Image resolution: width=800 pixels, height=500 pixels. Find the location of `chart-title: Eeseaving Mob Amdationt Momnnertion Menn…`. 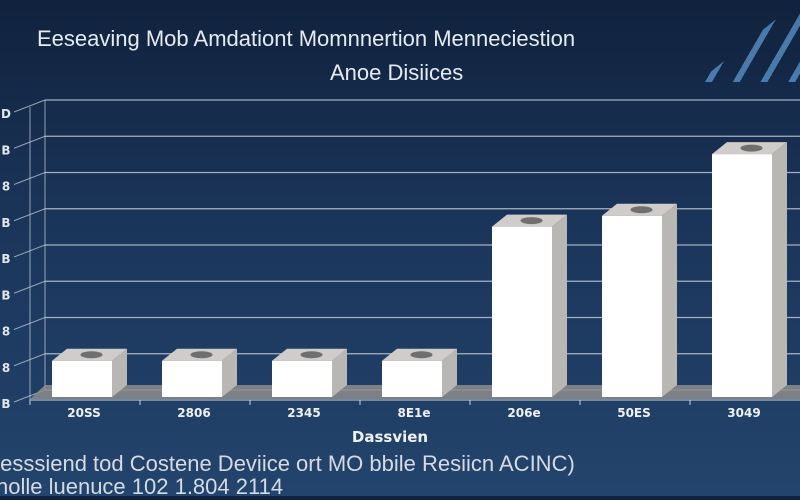

chart-title: Eeseaving Mob Amdationt Momnnertion Menn… is located at coordinates (306, 38).